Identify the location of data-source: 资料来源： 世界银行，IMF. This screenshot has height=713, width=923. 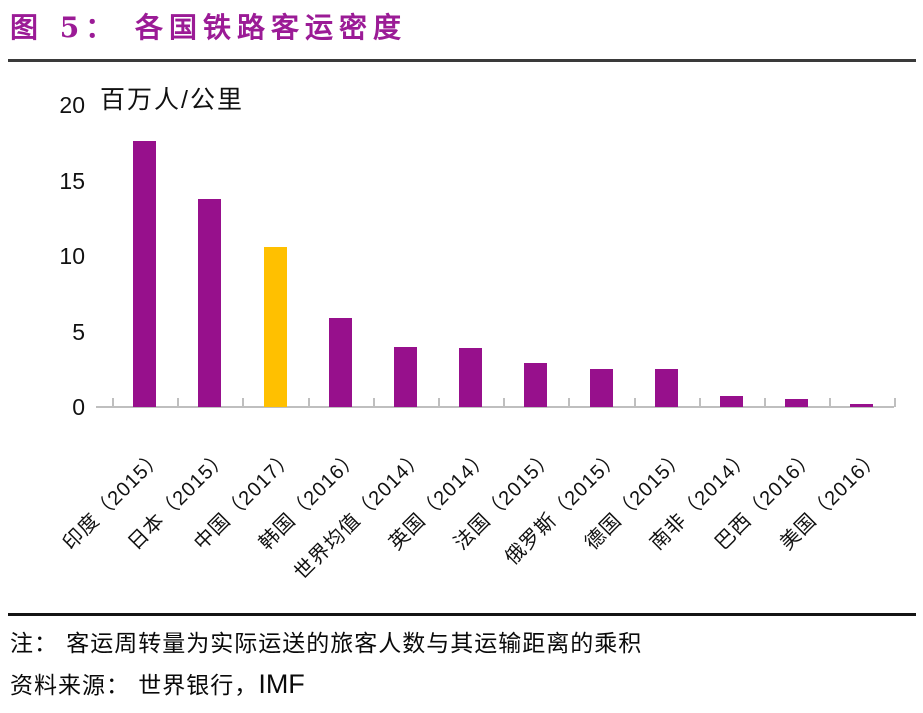
(157, 683).